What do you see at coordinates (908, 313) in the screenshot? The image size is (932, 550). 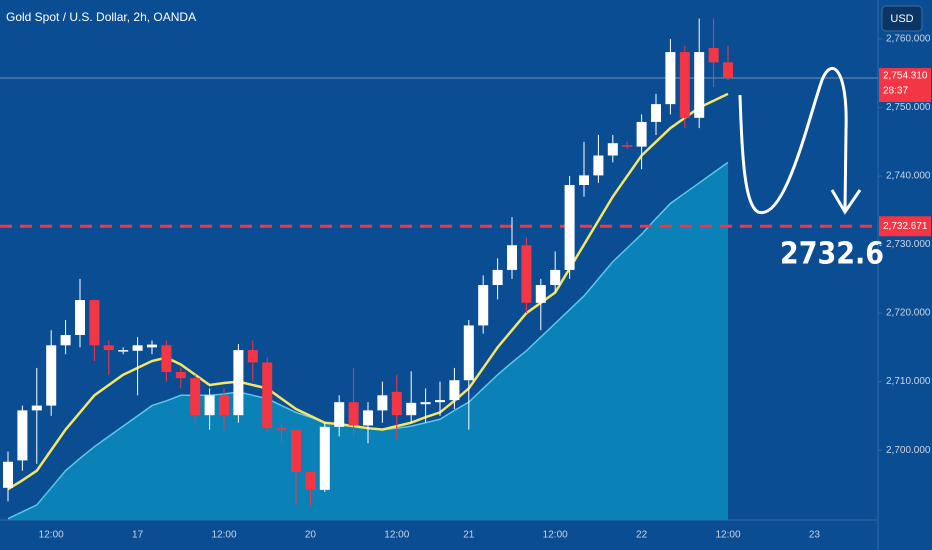 I see `y-tick-label: 2,720.000` at bounding box center [908, 313].